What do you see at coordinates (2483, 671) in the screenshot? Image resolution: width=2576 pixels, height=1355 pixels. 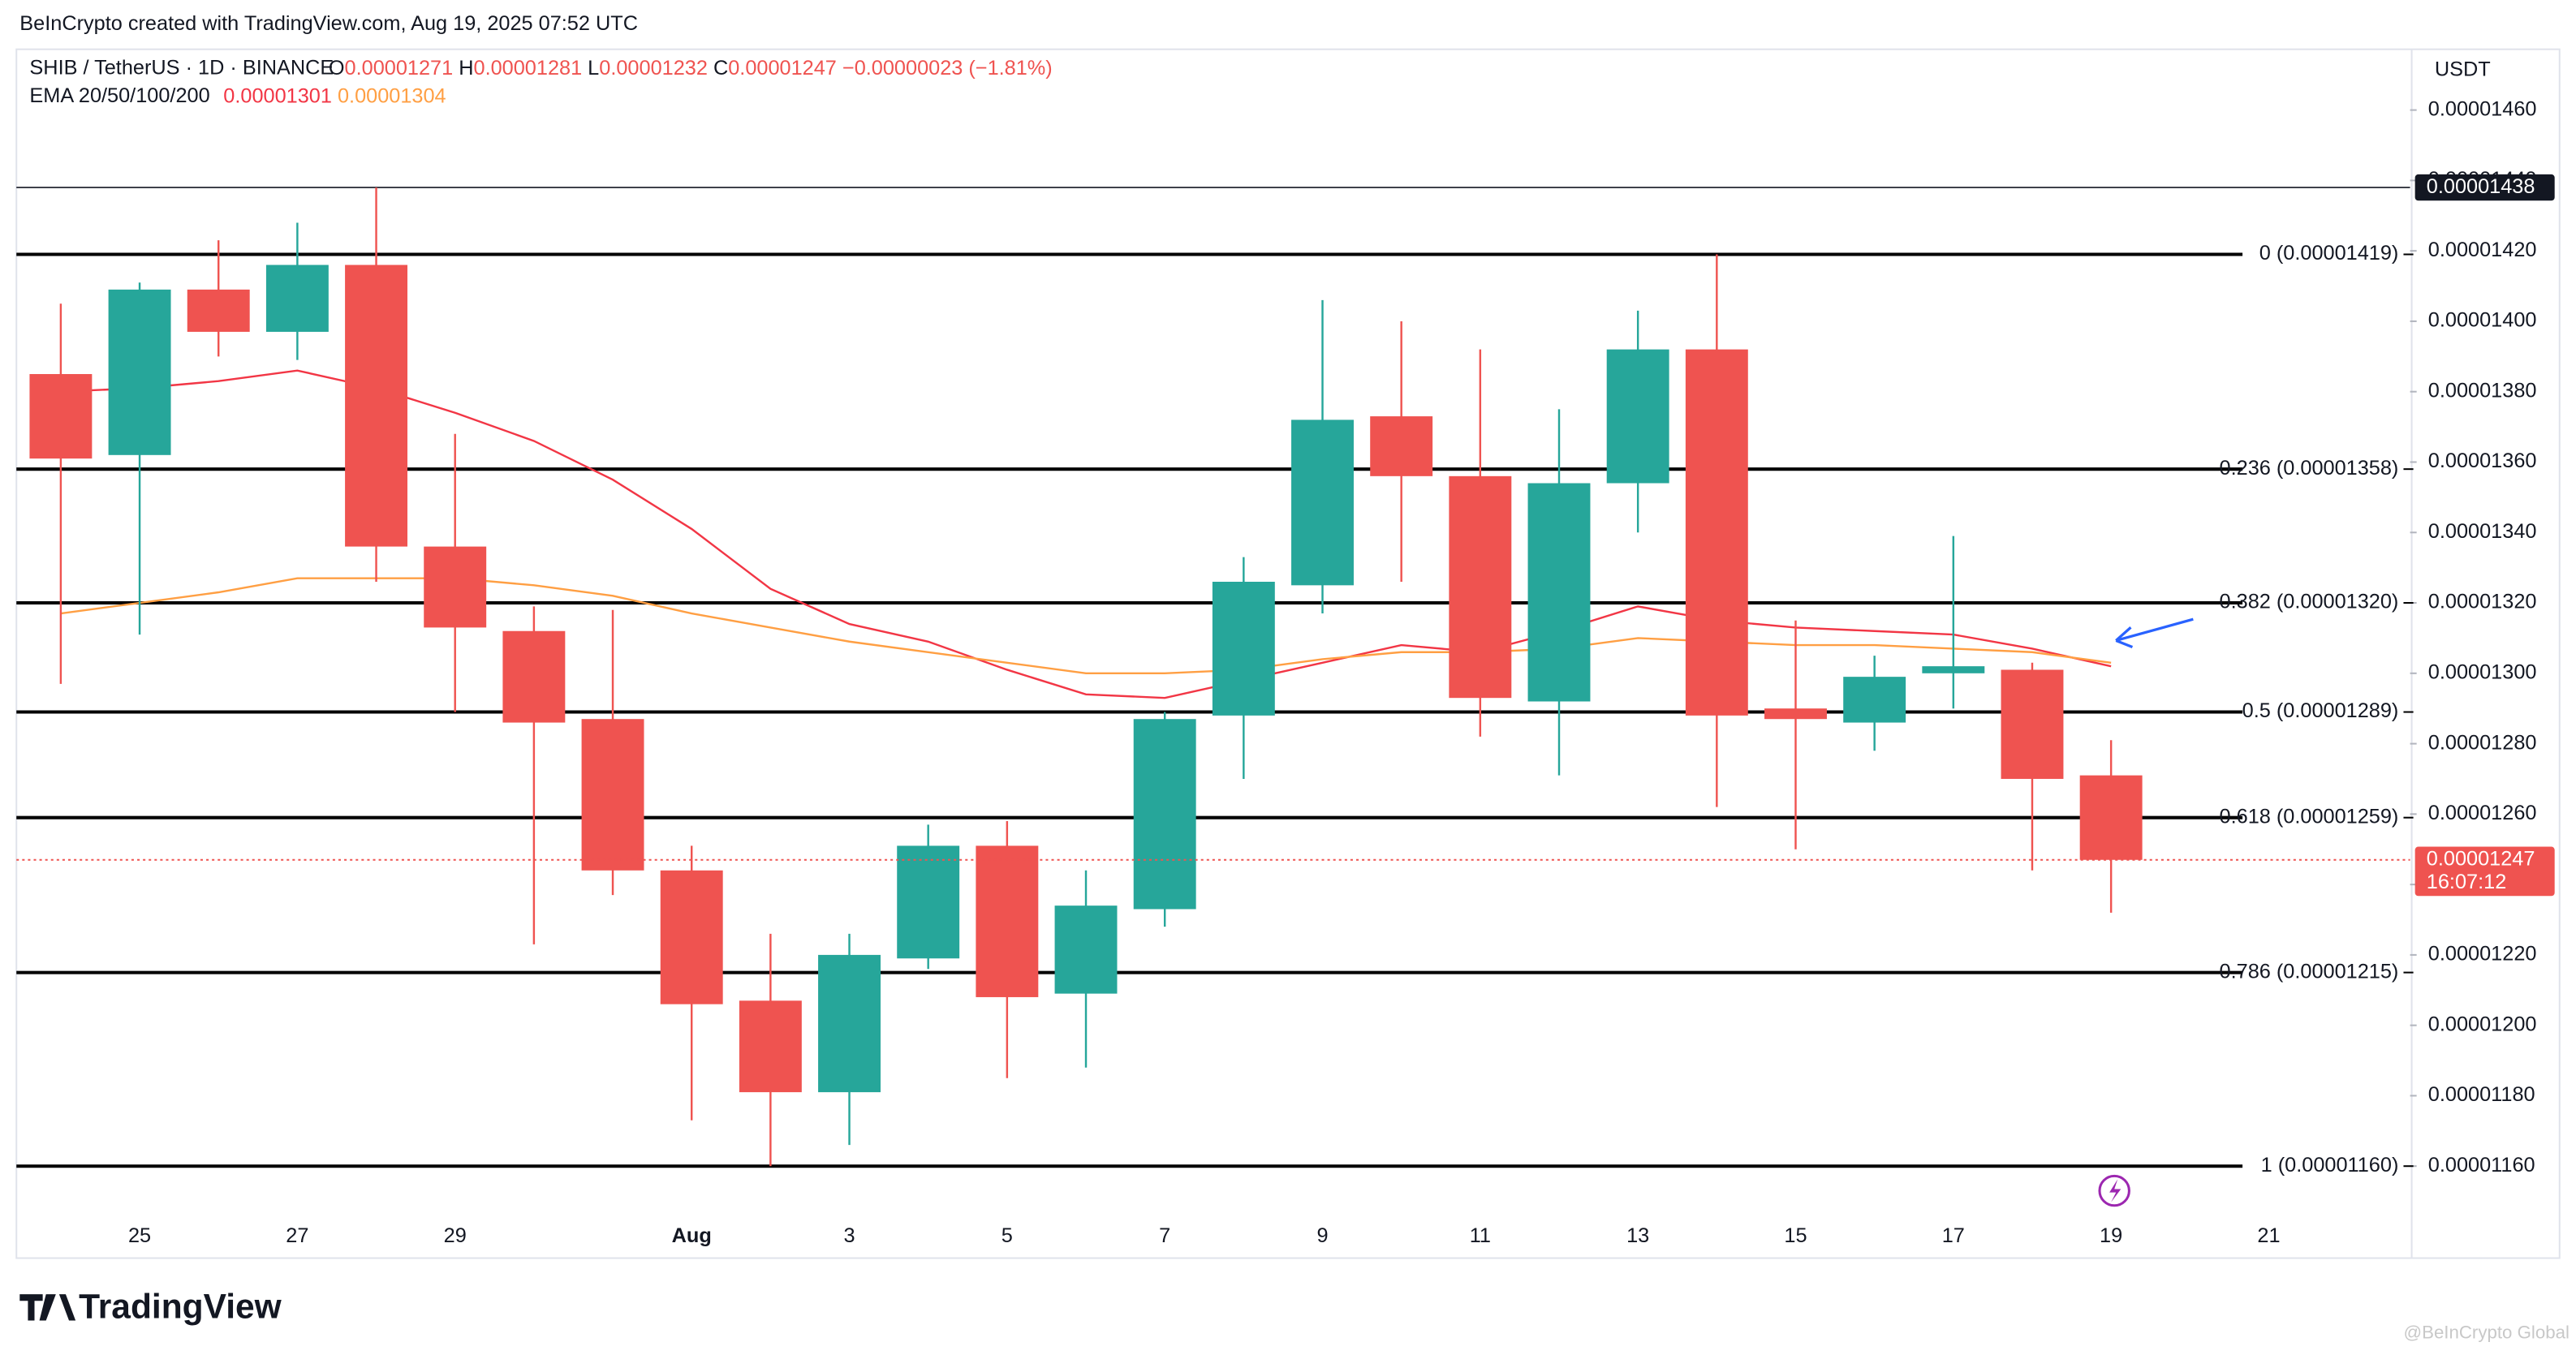 I see `y-tick-label: 0.00001300` at bounding box center [2483, 671].